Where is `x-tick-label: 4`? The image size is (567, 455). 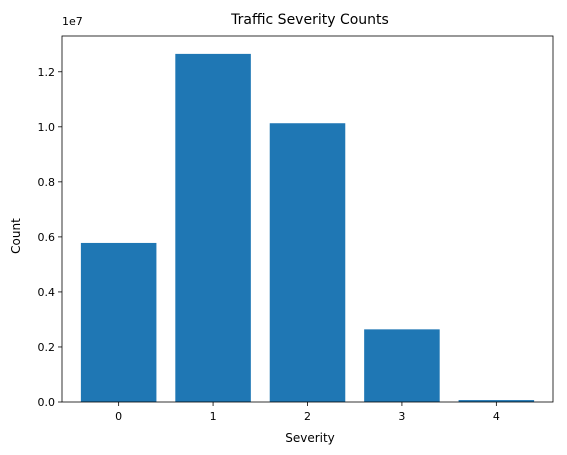
x-tick-label: 4 is located at coordinates (496, 416).